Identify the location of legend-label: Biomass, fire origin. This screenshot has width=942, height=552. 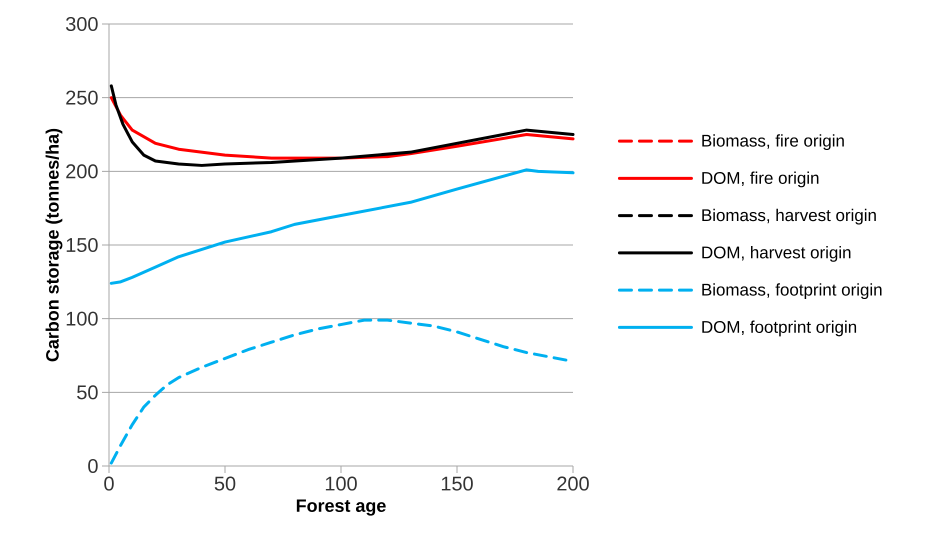
(773, 142).